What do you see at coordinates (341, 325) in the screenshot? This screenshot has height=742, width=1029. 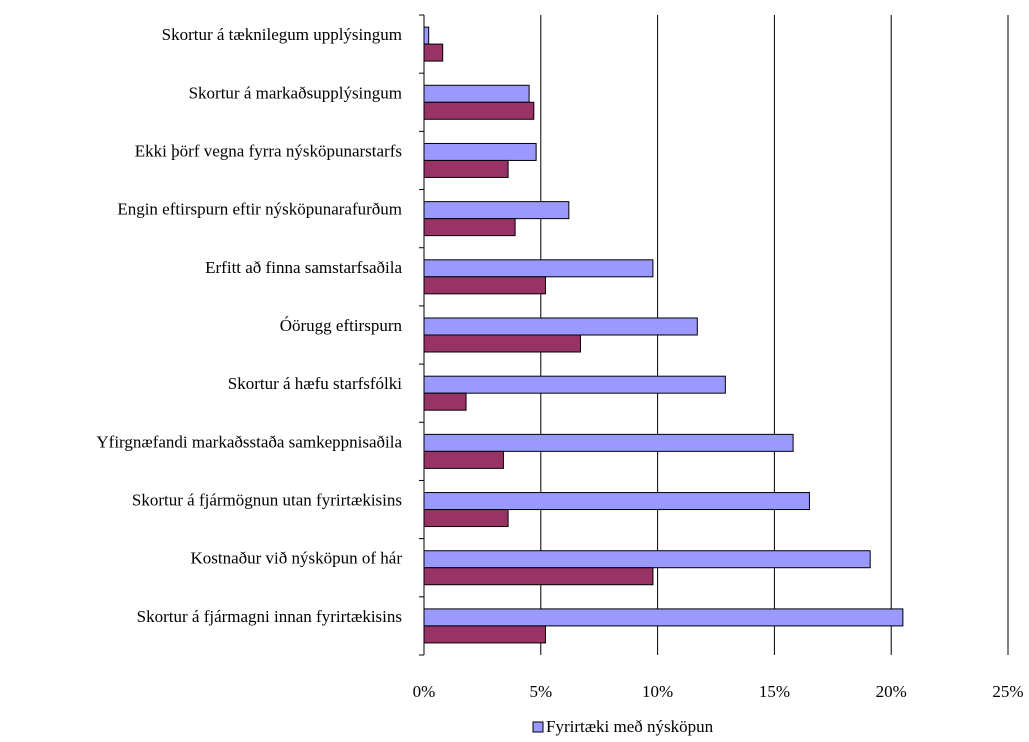 I see `category-label-5: Óörugg eftirspurn` at bounding box center [341, 325].